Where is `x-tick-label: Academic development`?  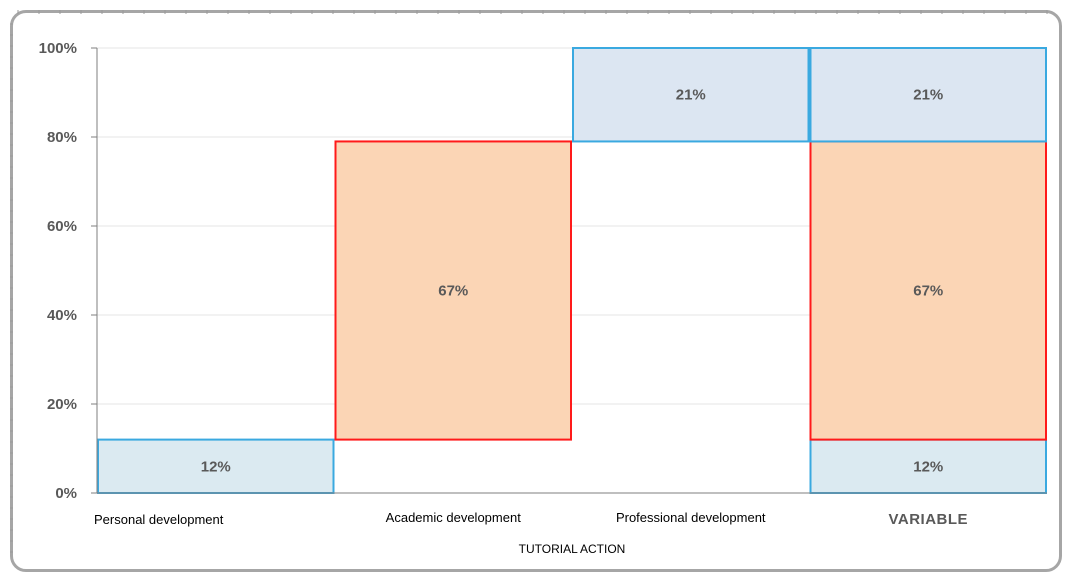 x-tick-label: Academic development is located at coordinates (454, 517).